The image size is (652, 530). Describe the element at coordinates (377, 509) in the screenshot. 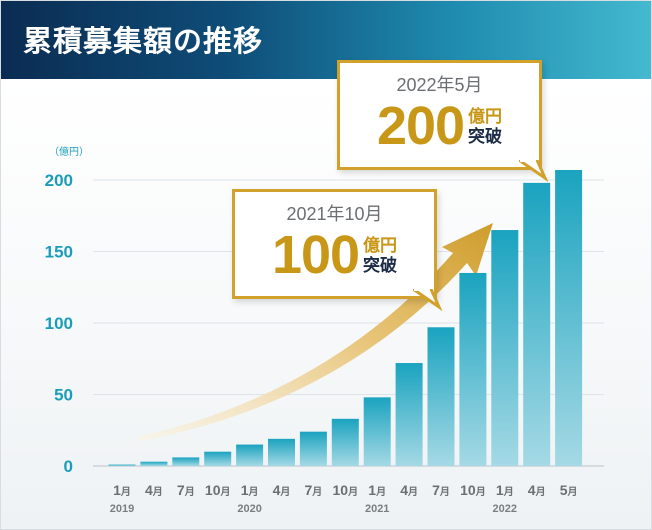

I see `x-year-label: 2021` at that location.